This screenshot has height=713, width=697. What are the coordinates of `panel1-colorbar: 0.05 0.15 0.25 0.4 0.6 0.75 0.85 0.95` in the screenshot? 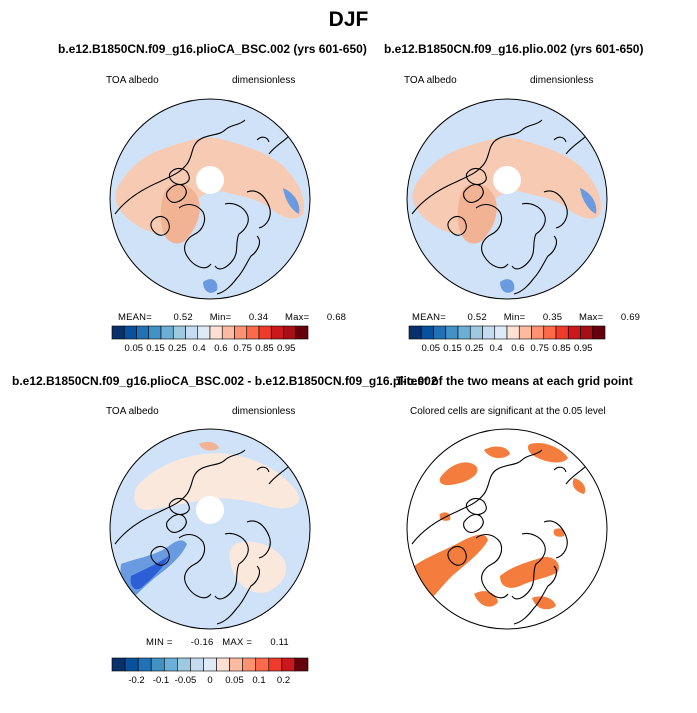 It's located at (210, 339).